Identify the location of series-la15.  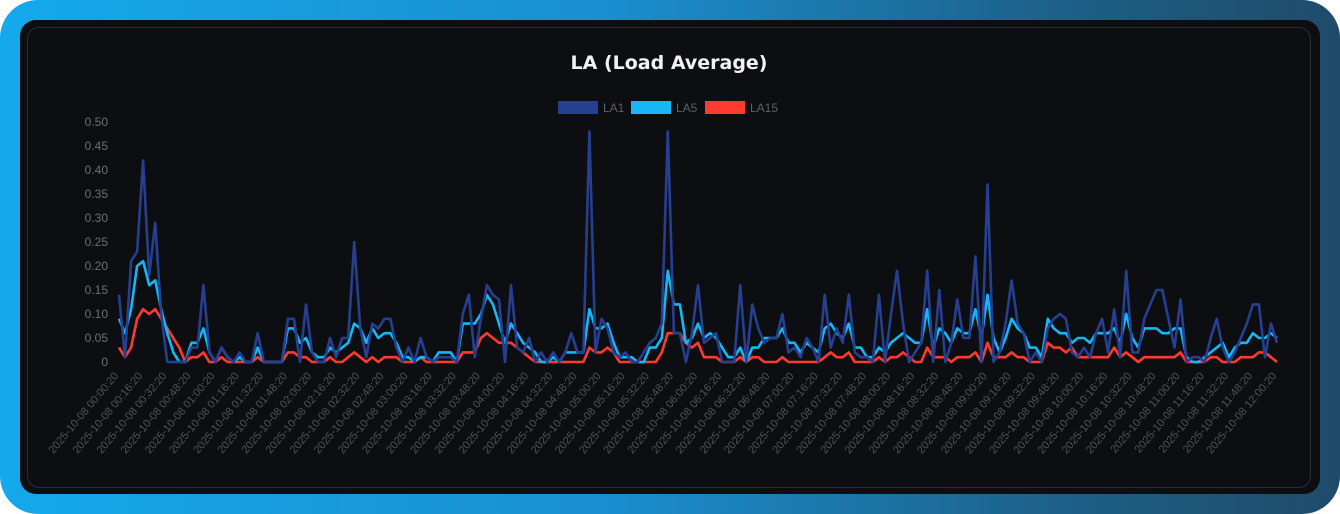
(697, 335).